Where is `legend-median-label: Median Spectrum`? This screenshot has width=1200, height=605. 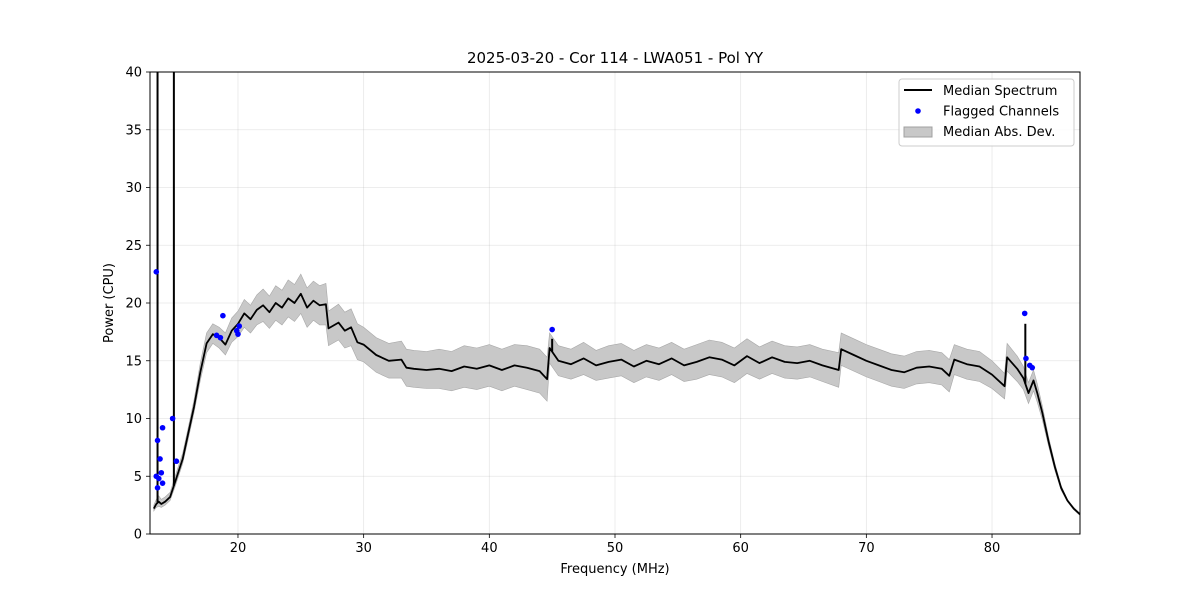
legend-median-label: Median Spectrum is located at coordinates (1000, 91).